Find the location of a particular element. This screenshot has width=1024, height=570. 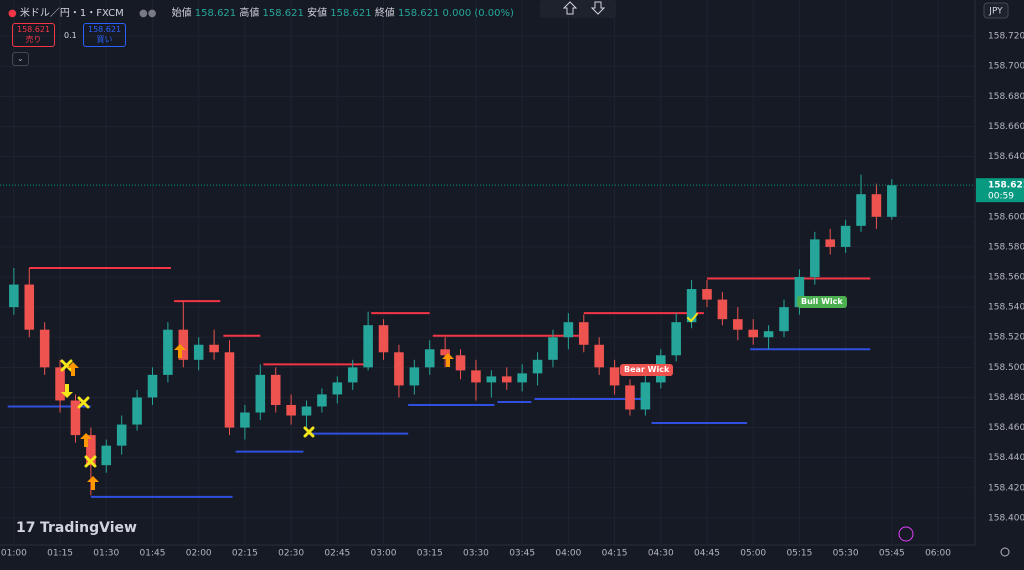

toolbar is located at coordinates (578, 9).